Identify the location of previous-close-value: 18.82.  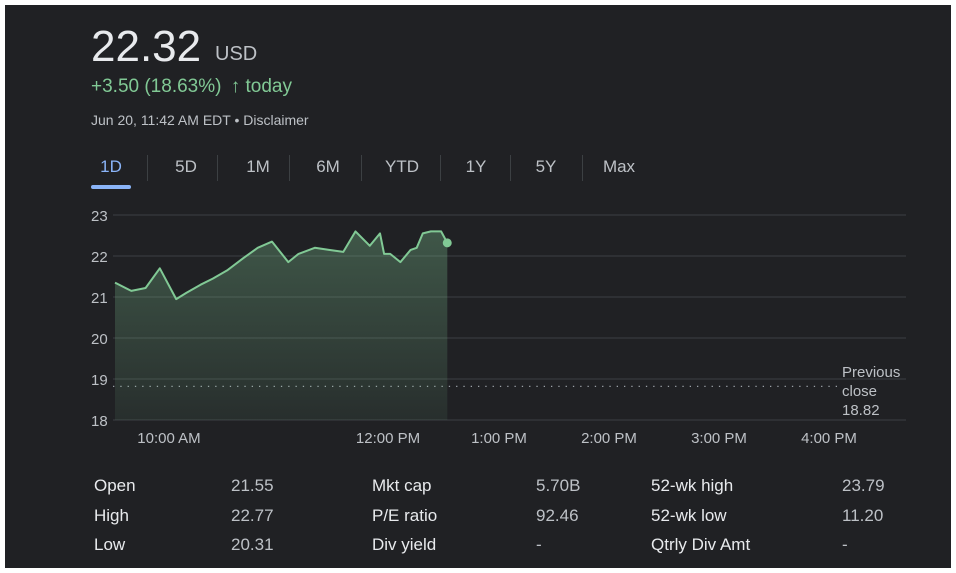
(861, 410).